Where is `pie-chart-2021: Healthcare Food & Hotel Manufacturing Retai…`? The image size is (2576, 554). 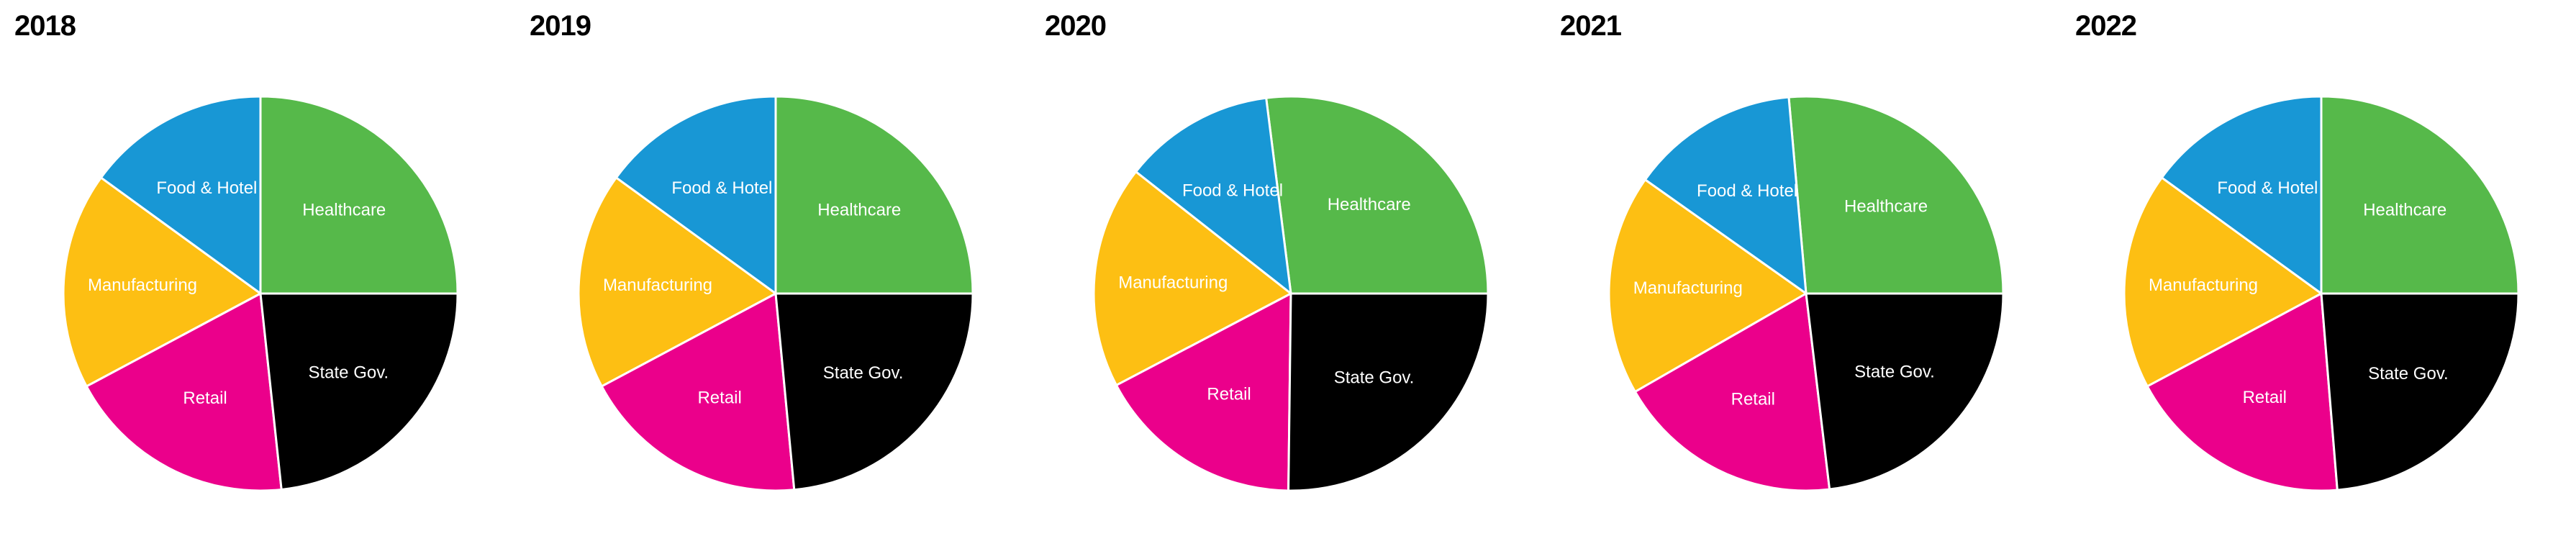
pie-chart-2021: Healthcare Food & Hotel Manufacturing Retai… is located at coordinates (1806, 293).